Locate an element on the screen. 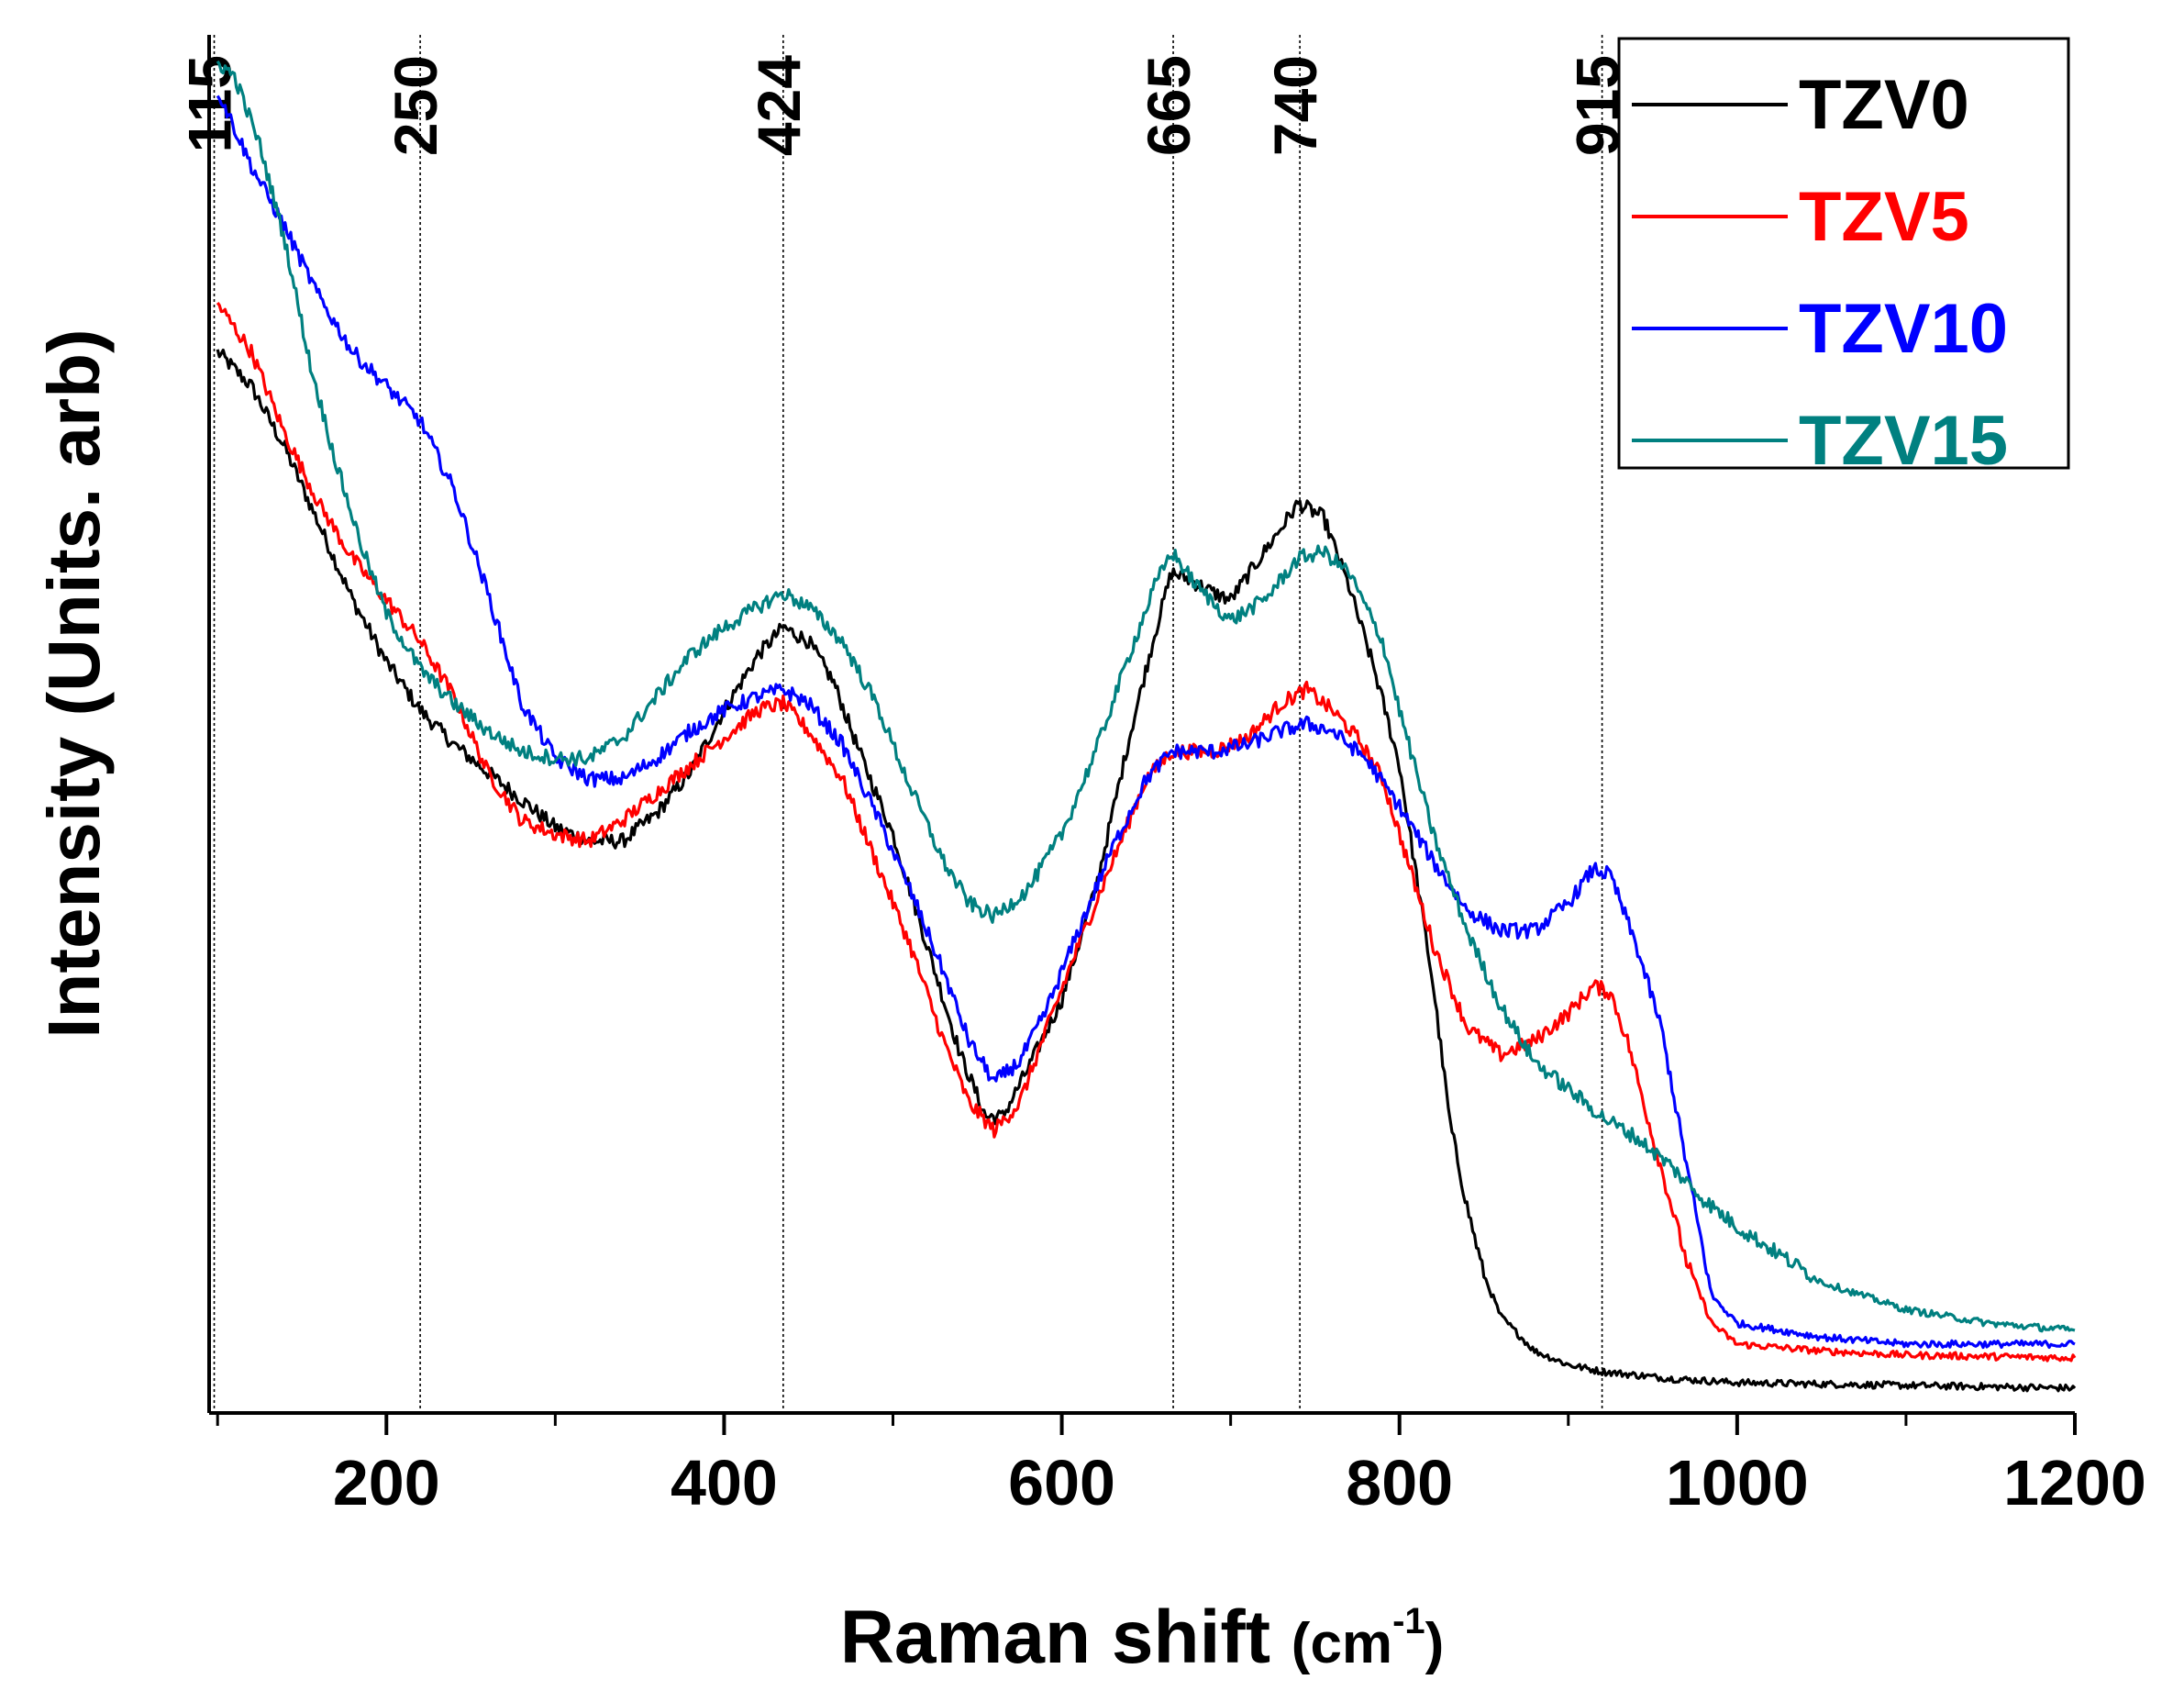 The width and height of the screenshot is (2184, 1702). x-axis-label-unit-close: ) is located at coordinates (1435, 1644).